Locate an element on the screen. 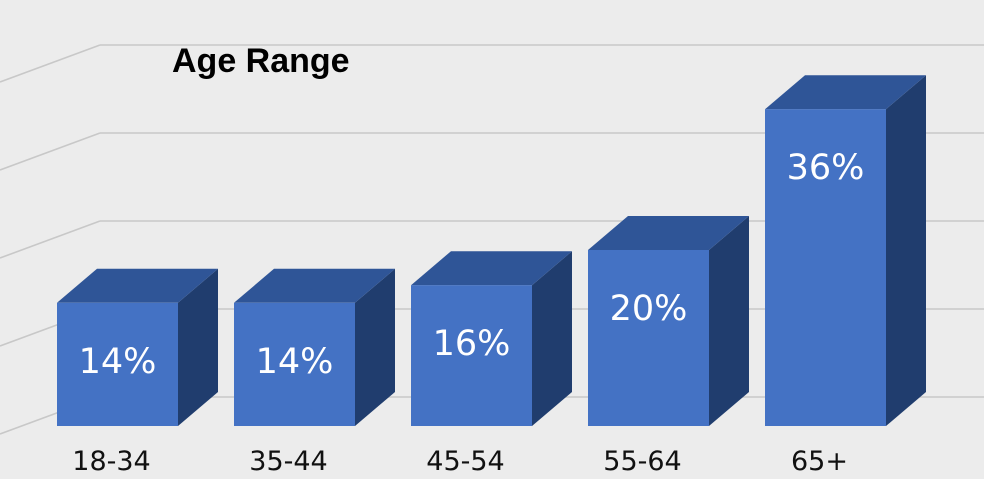 The height and width of the screenshot is (479, 984). bar-value-label: 16% is located at coordinates (472, 344).